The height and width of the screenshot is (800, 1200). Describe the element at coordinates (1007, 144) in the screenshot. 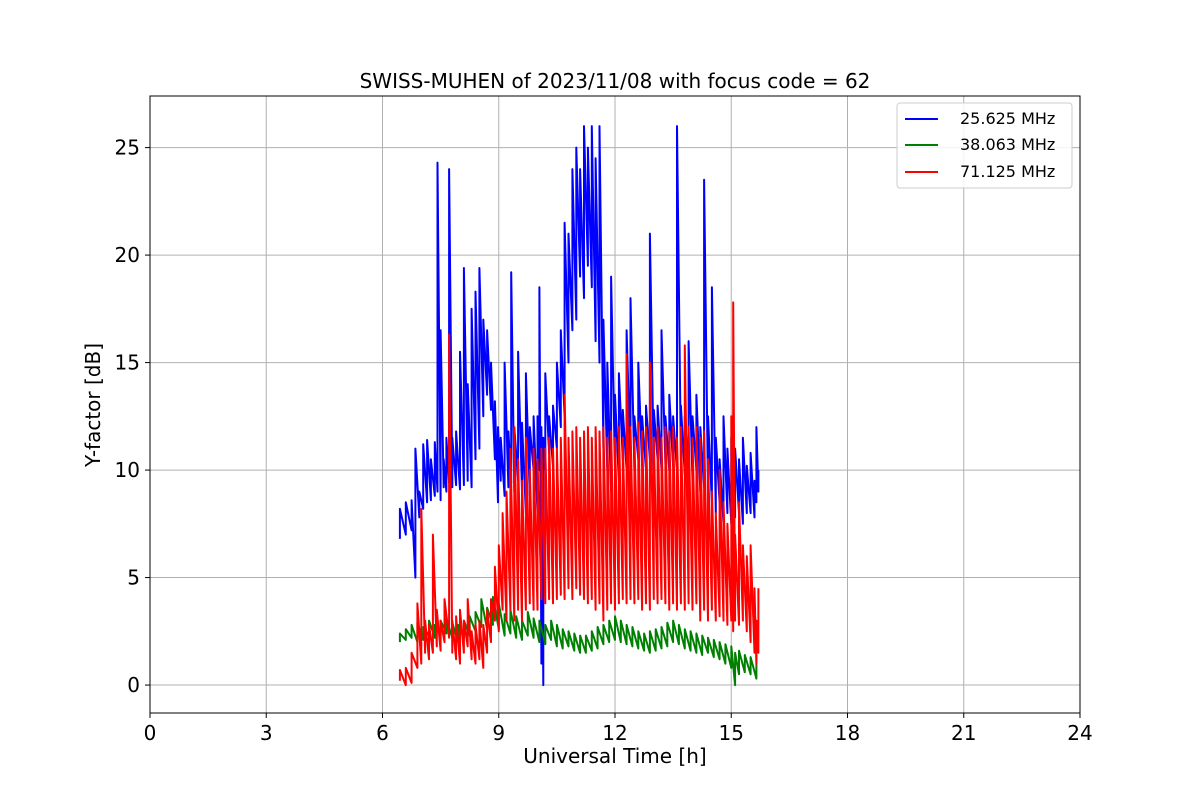

I see `legend-label-series-2: 38.063 MHz` at that location.